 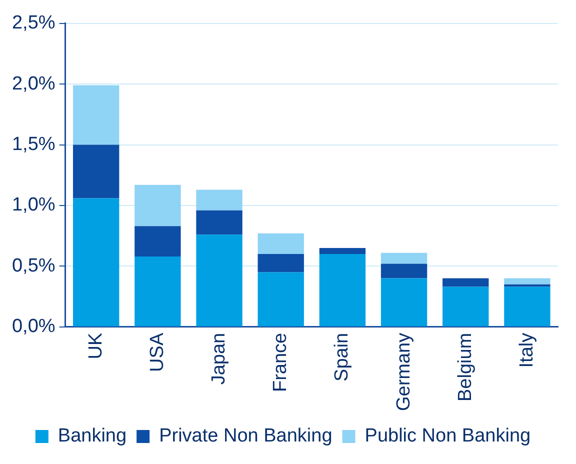 What do you see at coordinates (342, 357) in the screenshot?
I see `x-tick-label: Spain` at bounding box center [342, 357].